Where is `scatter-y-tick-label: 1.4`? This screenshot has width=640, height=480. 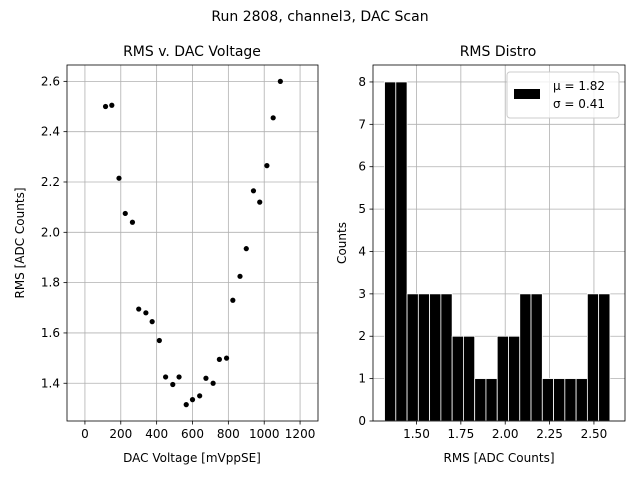 scatter-y-tick-label: 1.4 is located at coordinates (50, 383).